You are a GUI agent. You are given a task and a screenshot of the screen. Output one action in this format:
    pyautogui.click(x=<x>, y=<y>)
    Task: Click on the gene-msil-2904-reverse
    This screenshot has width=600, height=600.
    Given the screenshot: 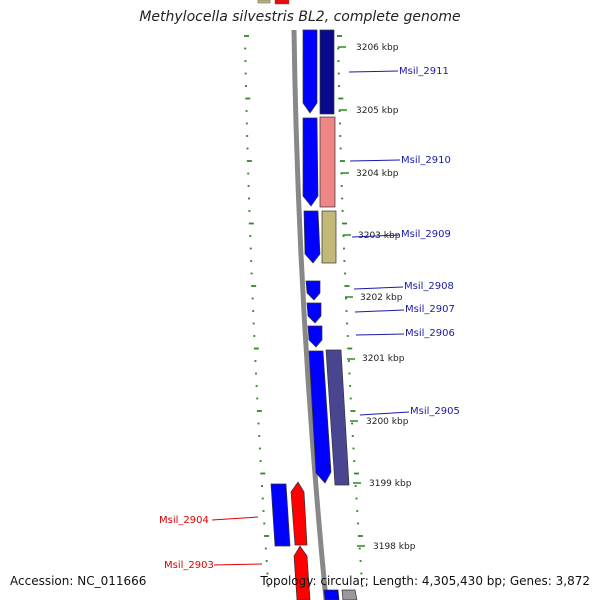 What is the action you would take?
    pyautogui.click(x=299, y=513)
    